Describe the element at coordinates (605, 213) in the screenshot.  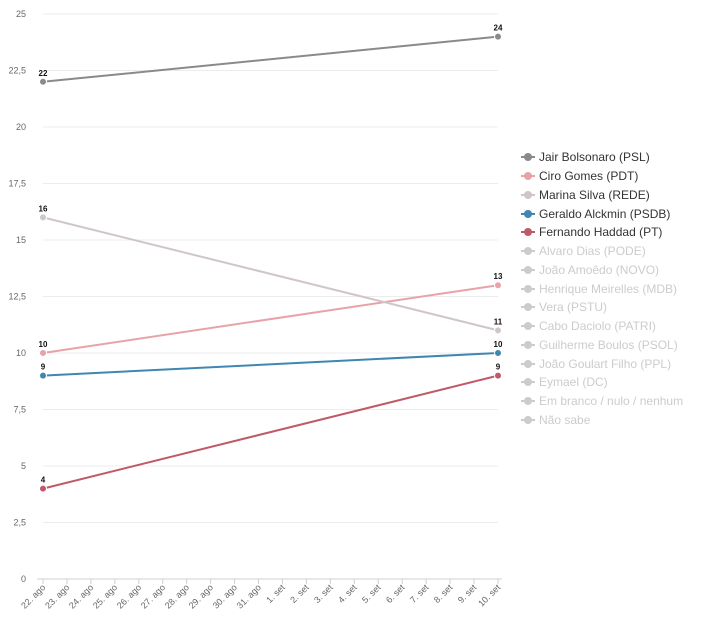
I see `legend-label: Geraldo Alckmin (PSDB)` at that location.